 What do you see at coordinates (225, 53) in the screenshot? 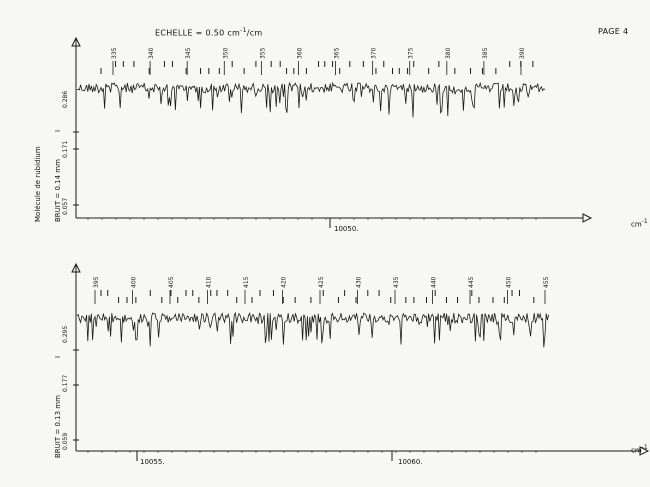
I see `line-number-1-3: 350` at bounding box center [225, 53].